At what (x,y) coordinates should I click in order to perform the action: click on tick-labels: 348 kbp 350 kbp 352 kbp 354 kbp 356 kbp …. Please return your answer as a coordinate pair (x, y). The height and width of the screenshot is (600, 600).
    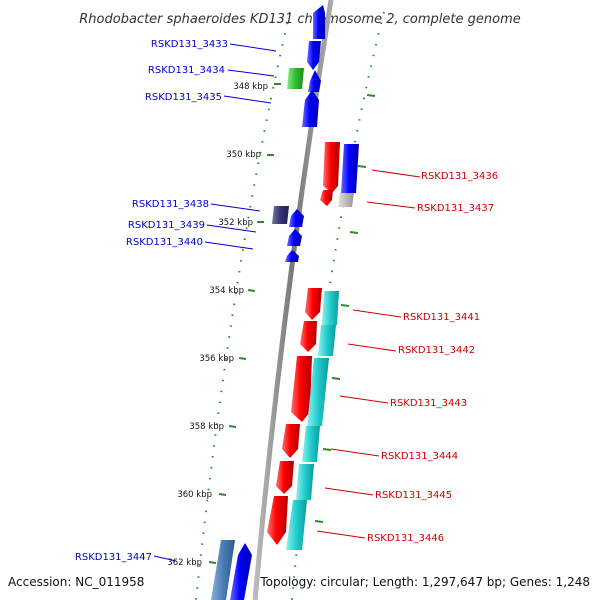
    Looking at the image, I should click on (217, 325).